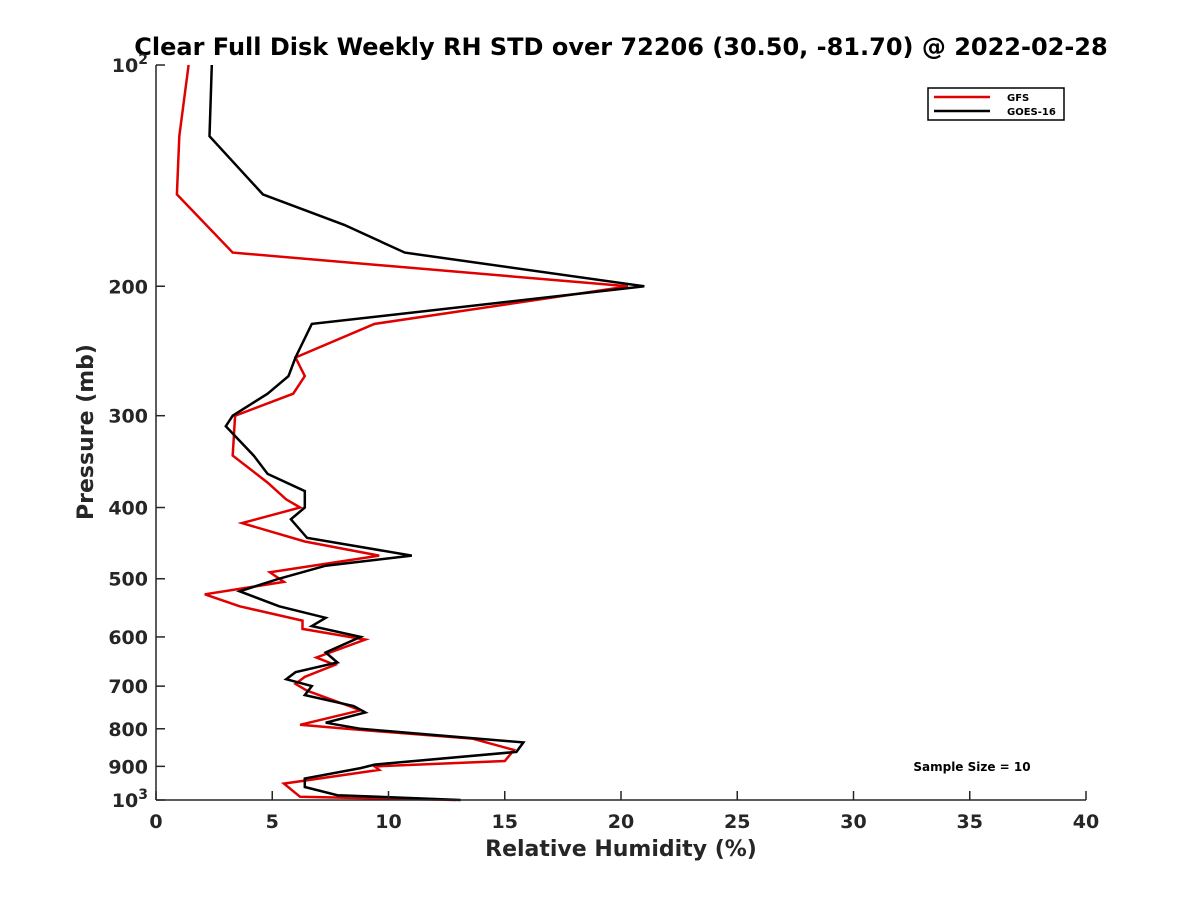 This screenshot has height=900, width=1200. What do you see at coordinates (388, 822) in the screenshot?
I see `x-tick-label: 10` at bounding box center [388, 822].